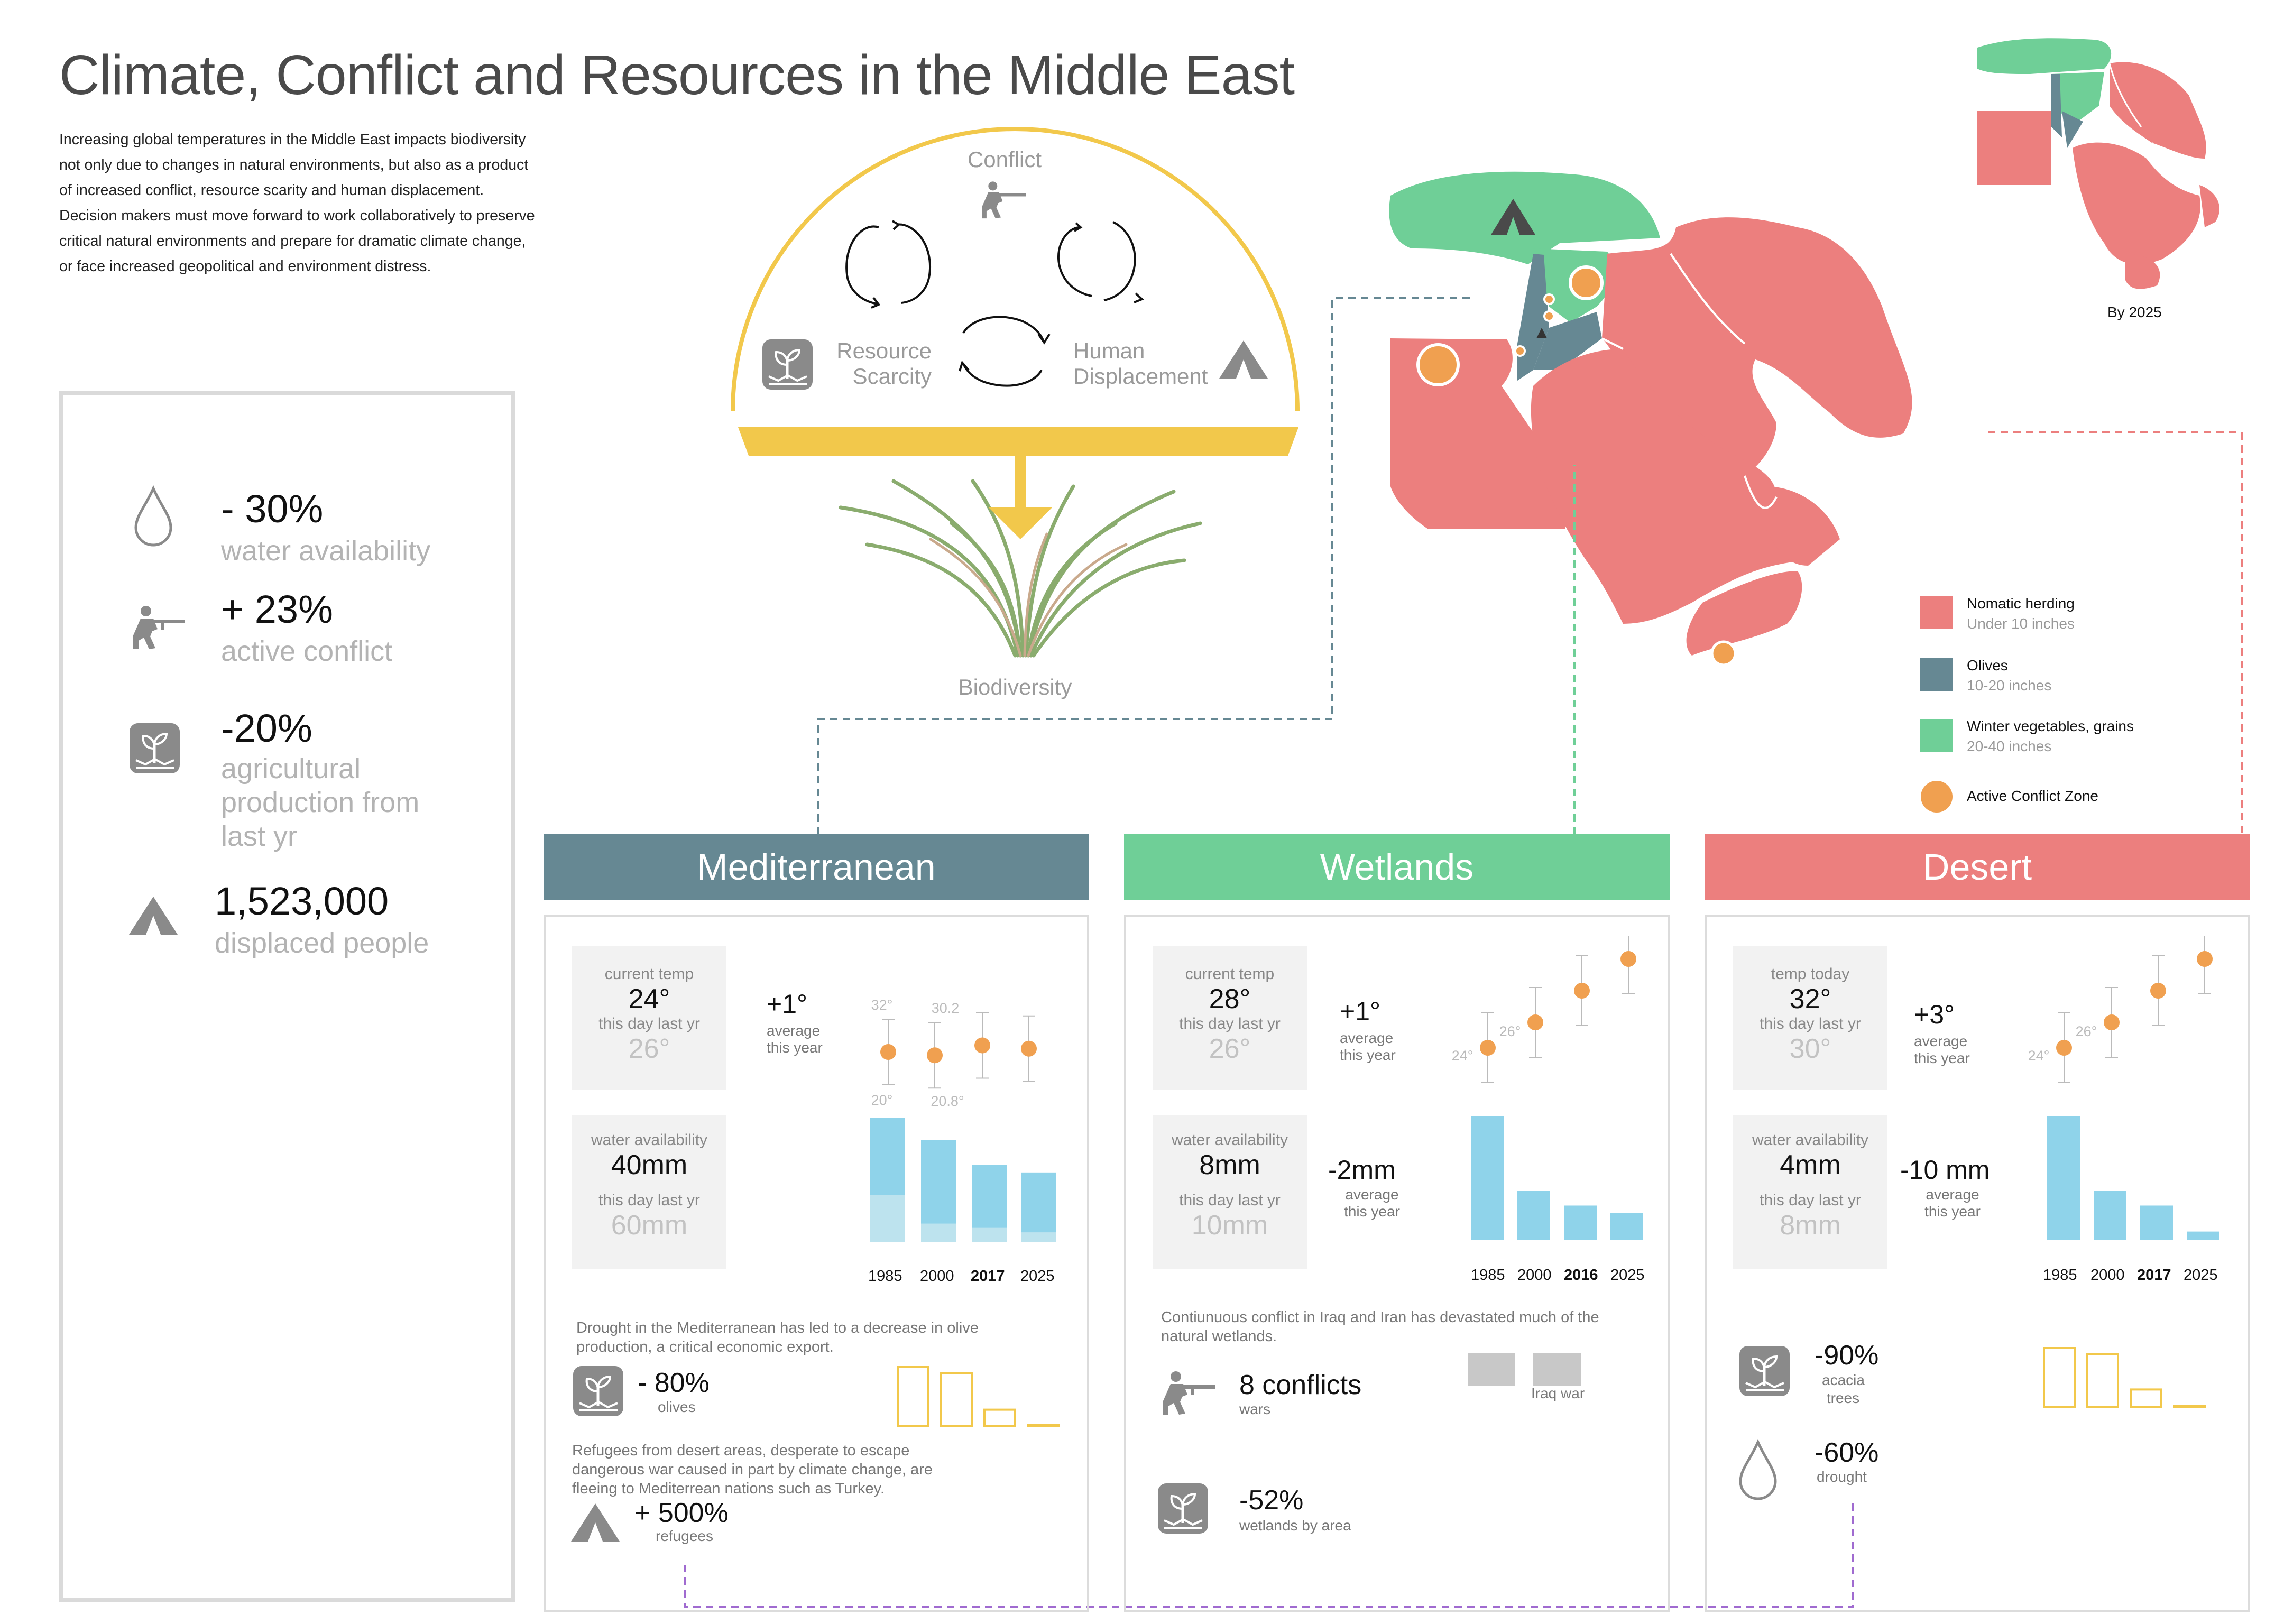  What do you see at coordinates (1397, 867) in the screenshot?
I see `region-header-wetlands: Wetlands` at bounding box center [1397, 867].